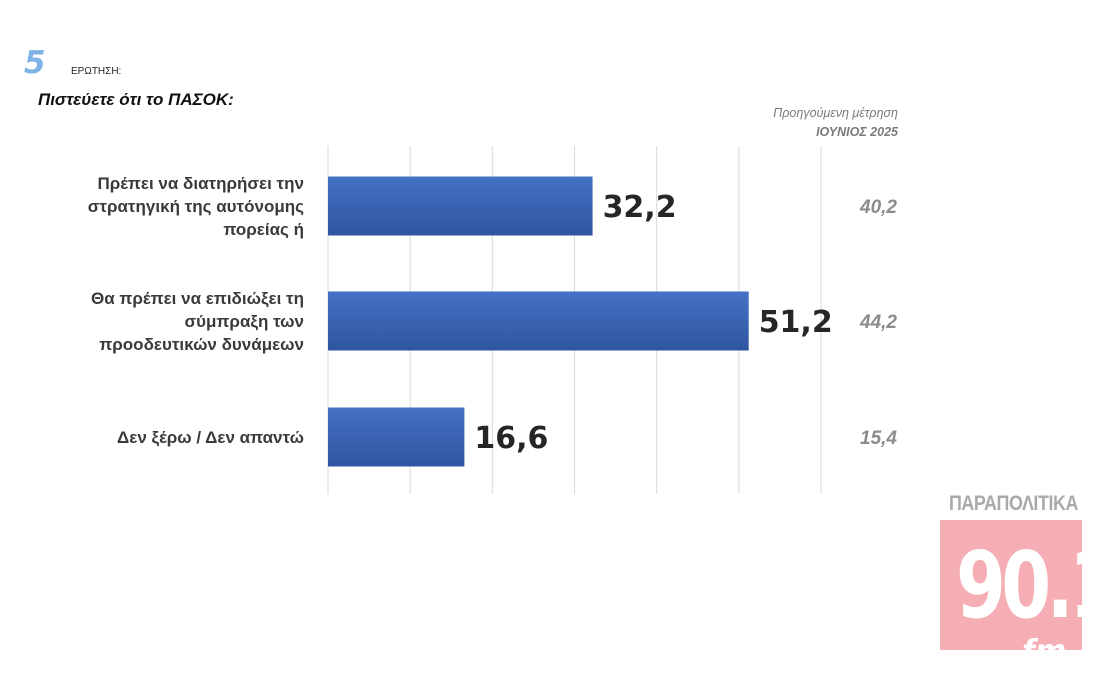 The height and width of the screenshot is (674, 1107). I want to click on category-label: Θα πρέπει να επιδιώξει τη, so click(197, 298).